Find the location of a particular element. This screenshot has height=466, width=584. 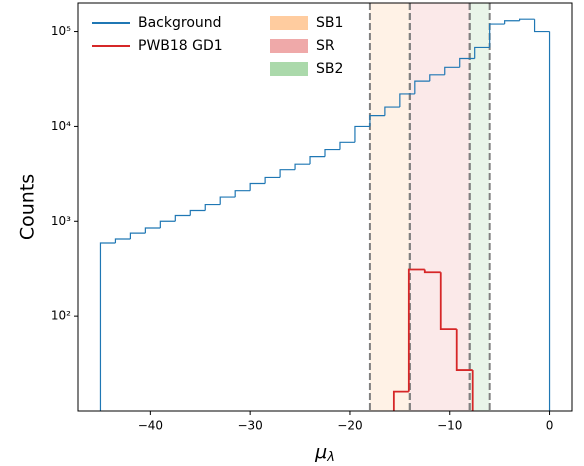

x-tick-label: −10 is located at coordinates (449, 426).